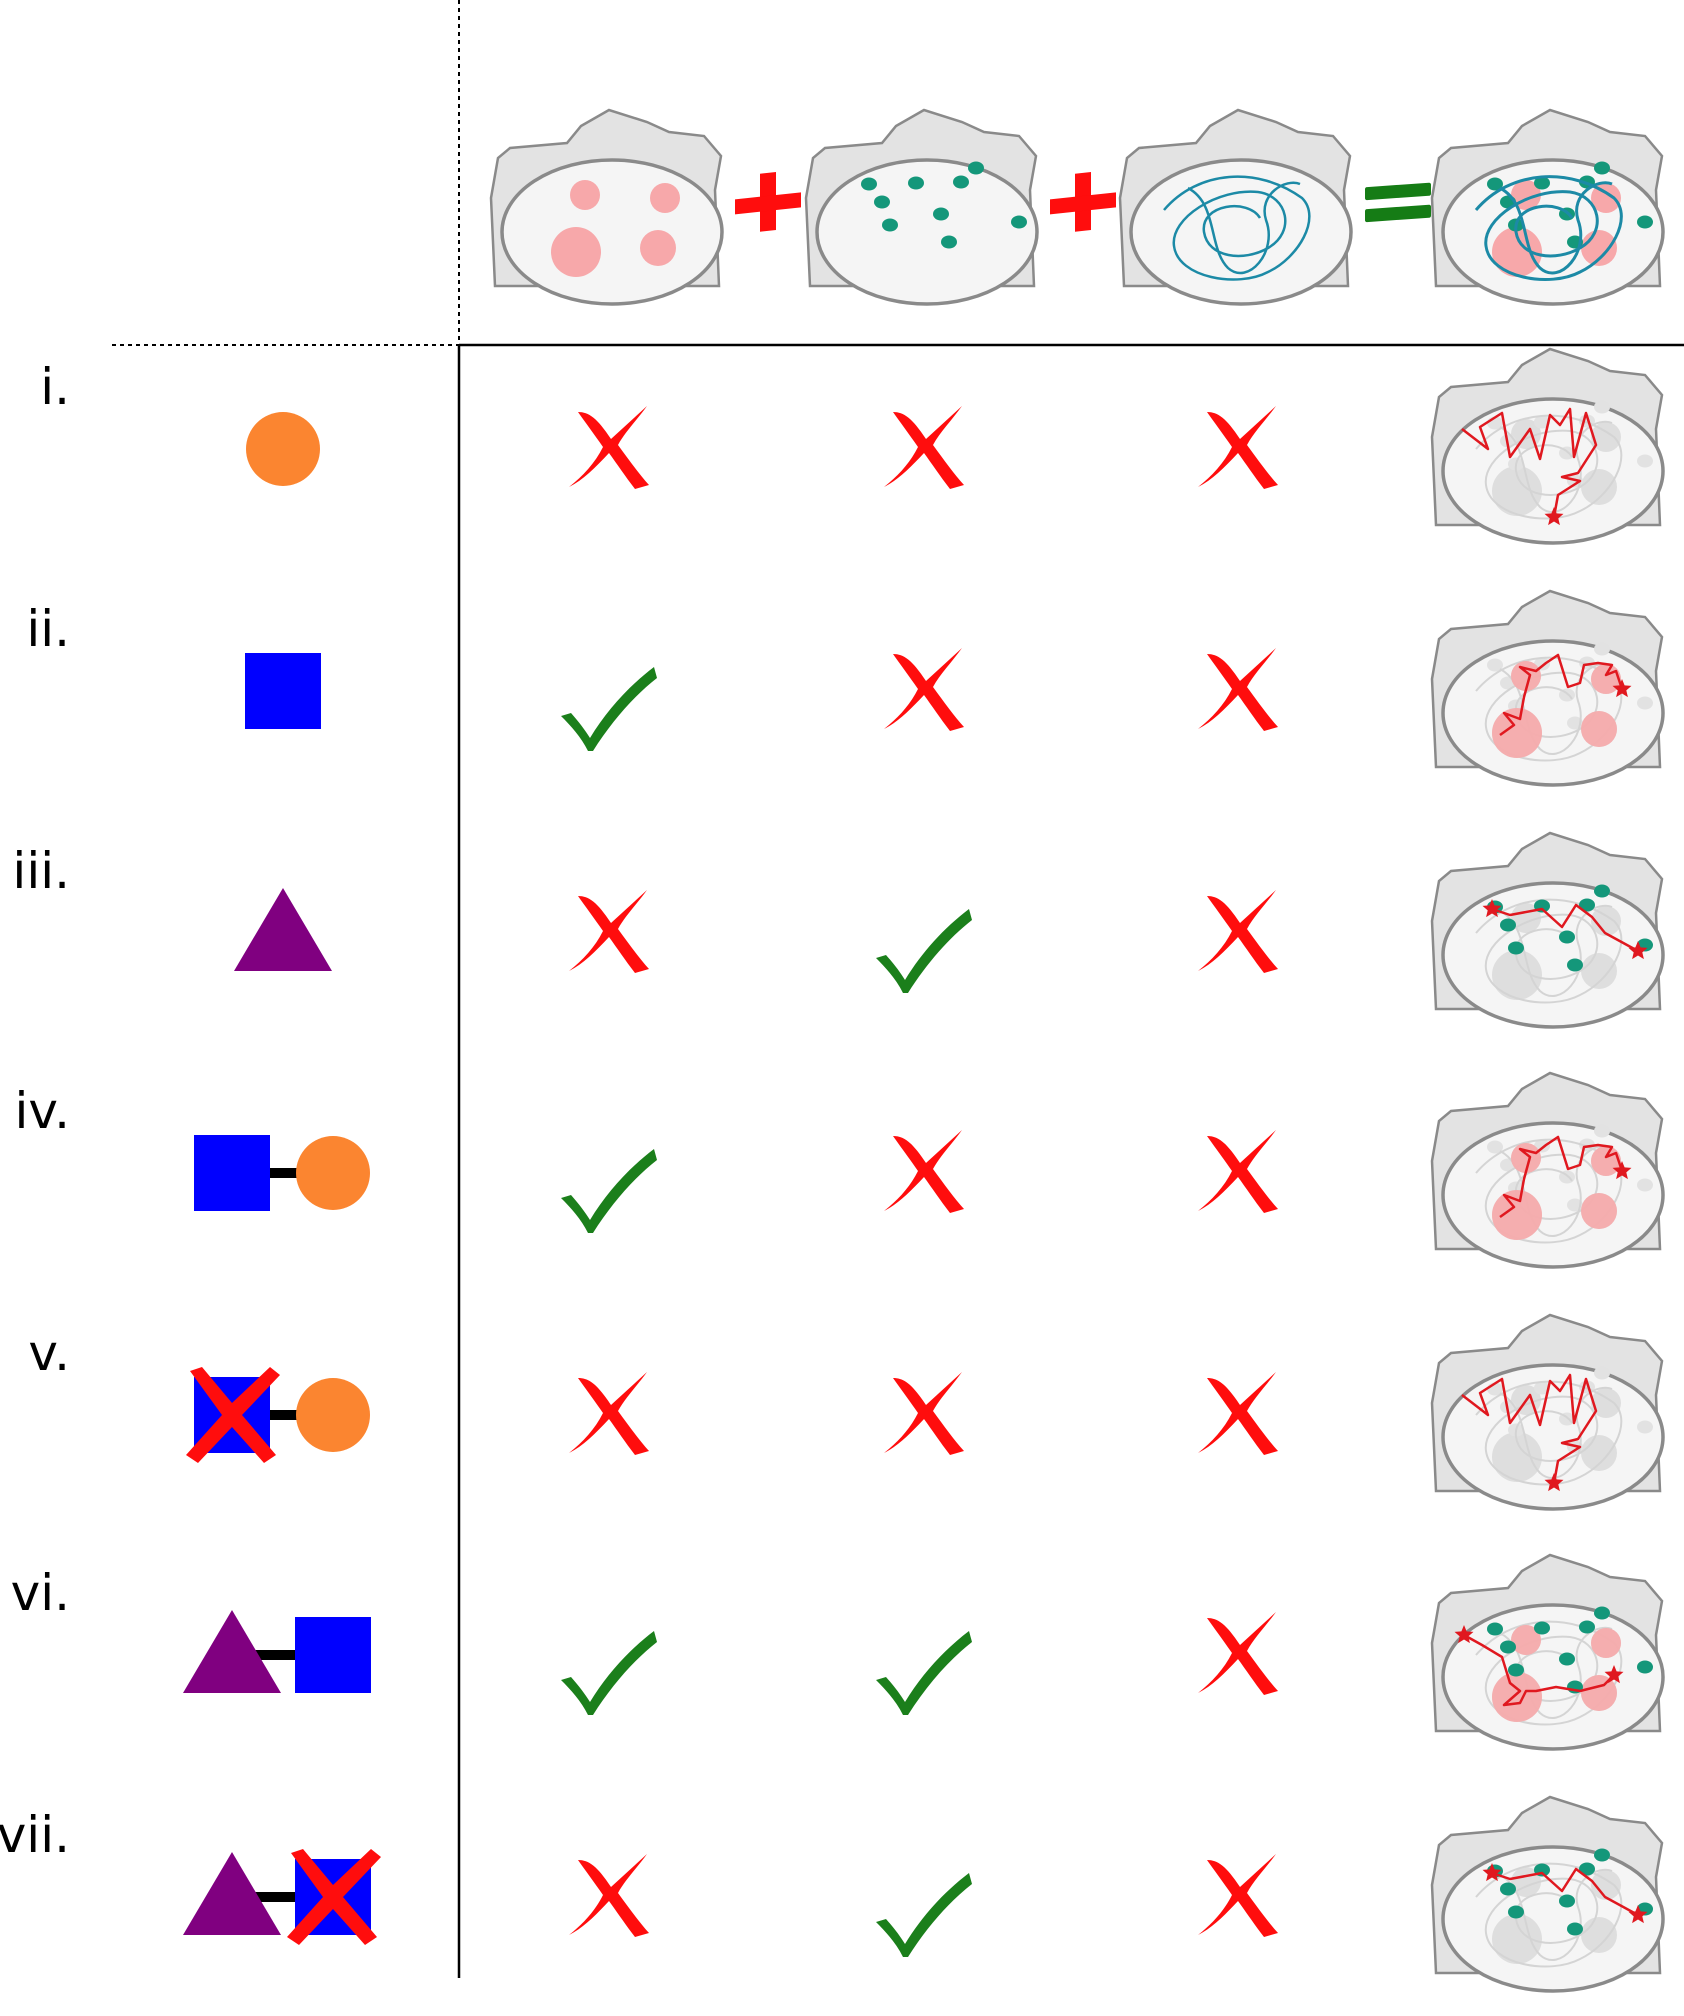  What do you see at coordinates (846, 1412) in the screenshot?
I see `table-row: v.` at bounding box center [846, 1412].